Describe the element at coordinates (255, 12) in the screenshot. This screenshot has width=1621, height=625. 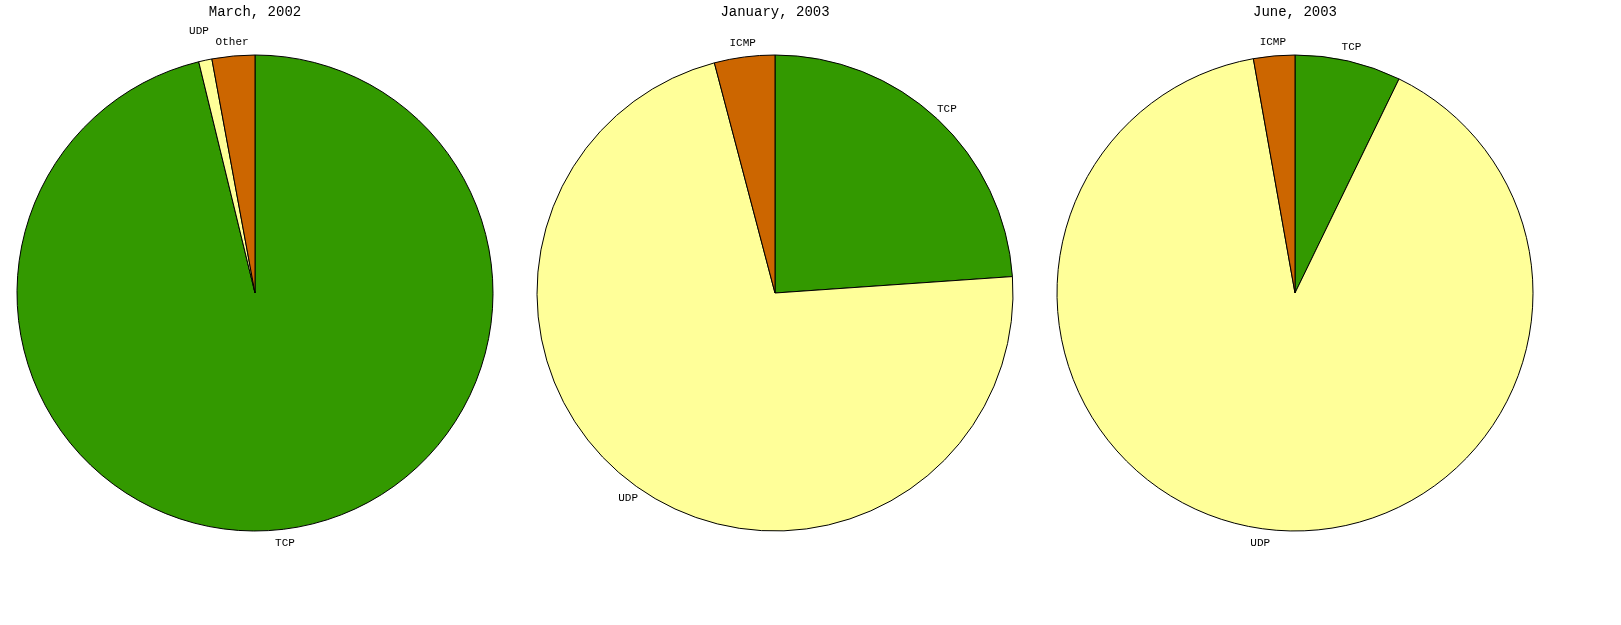
I see `chart-title: March, 2002` at that location.